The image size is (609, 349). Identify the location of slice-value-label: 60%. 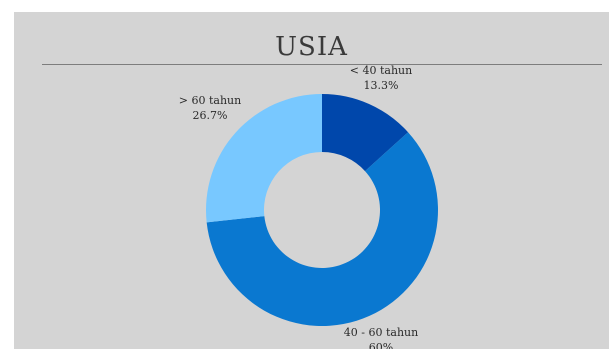
(381, 345).